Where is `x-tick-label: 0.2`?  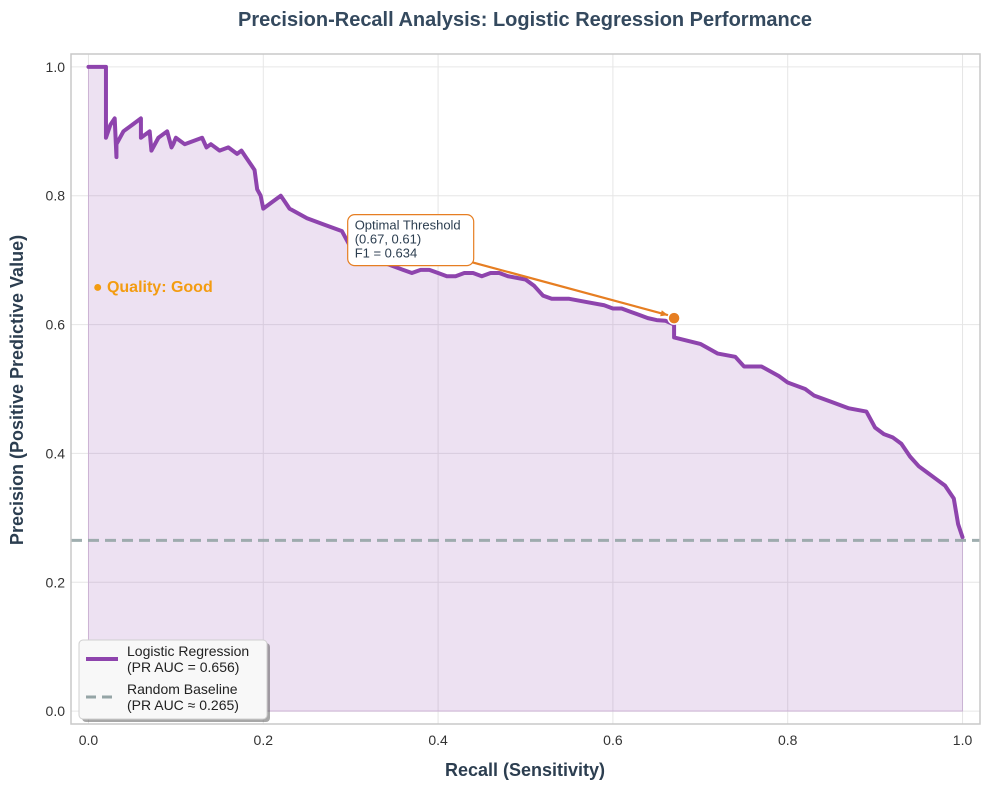 x-tick-label: 0.2 is located at coordinates (264, 740).